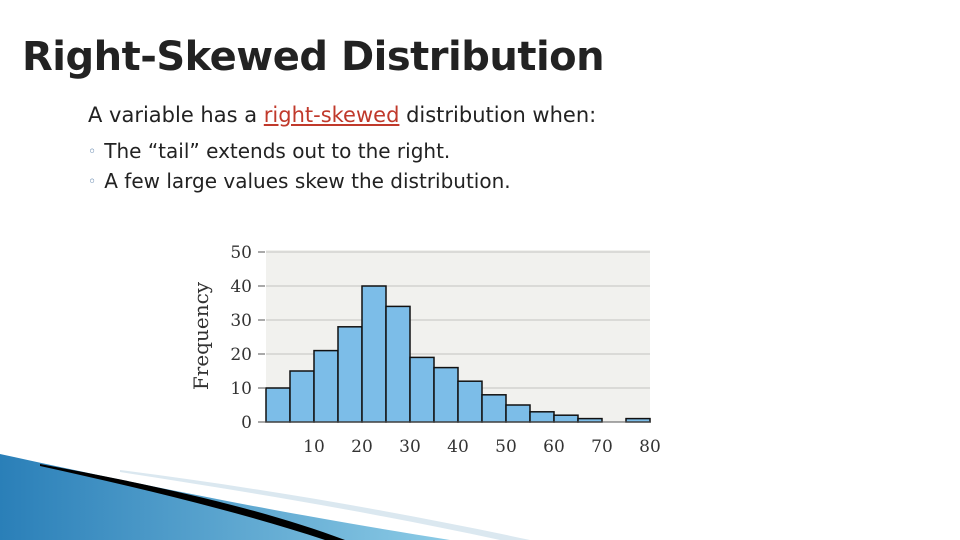 Image resolution: width=960 pixels, height=540 pixels. What do you see at coordinates (554, 447) in the screenshot?
I see `x-tick-label: 60` at bounding box center [554, 447].